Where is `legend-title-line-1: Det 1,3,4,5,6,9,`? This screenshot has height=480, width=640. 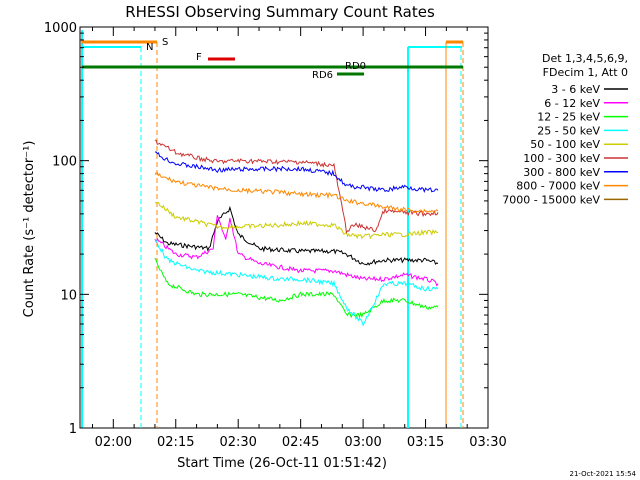 legend-title-line-1: Det 1,3,4,5,6,9, is located at coordinates (585, 58).